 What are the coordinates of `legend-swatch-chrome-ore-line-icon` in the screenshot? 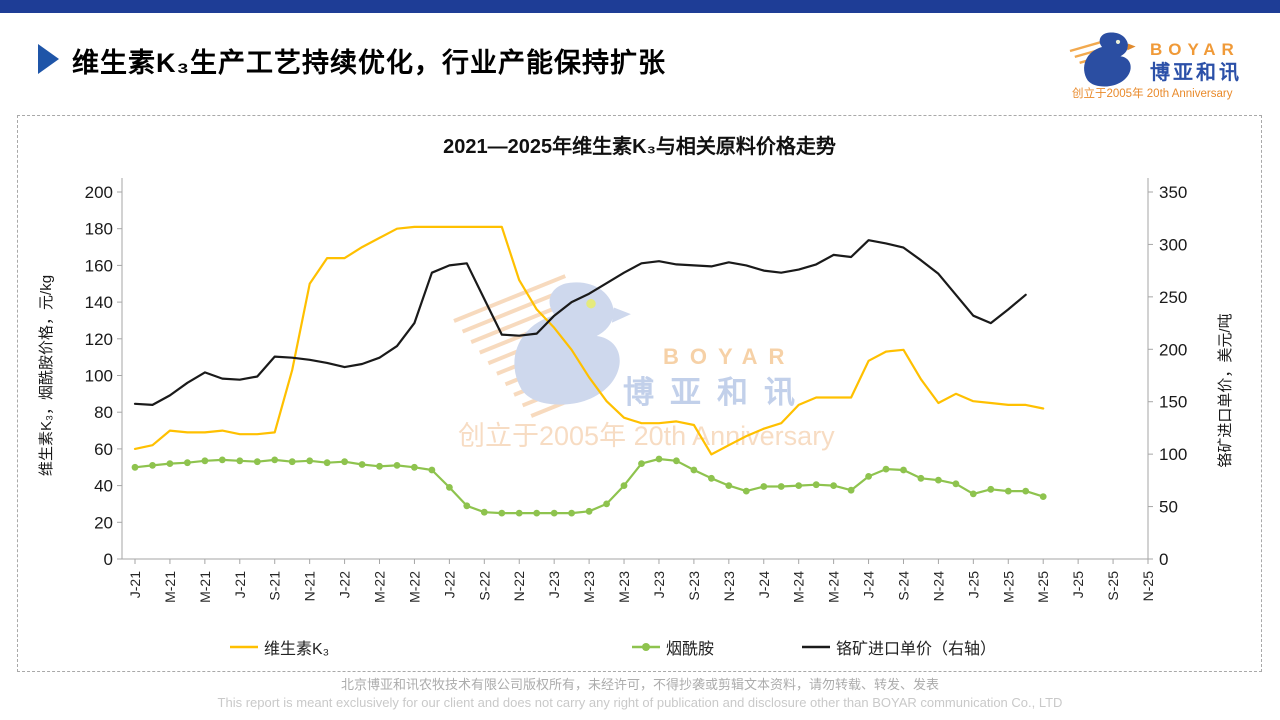 It's located at (816, 647).